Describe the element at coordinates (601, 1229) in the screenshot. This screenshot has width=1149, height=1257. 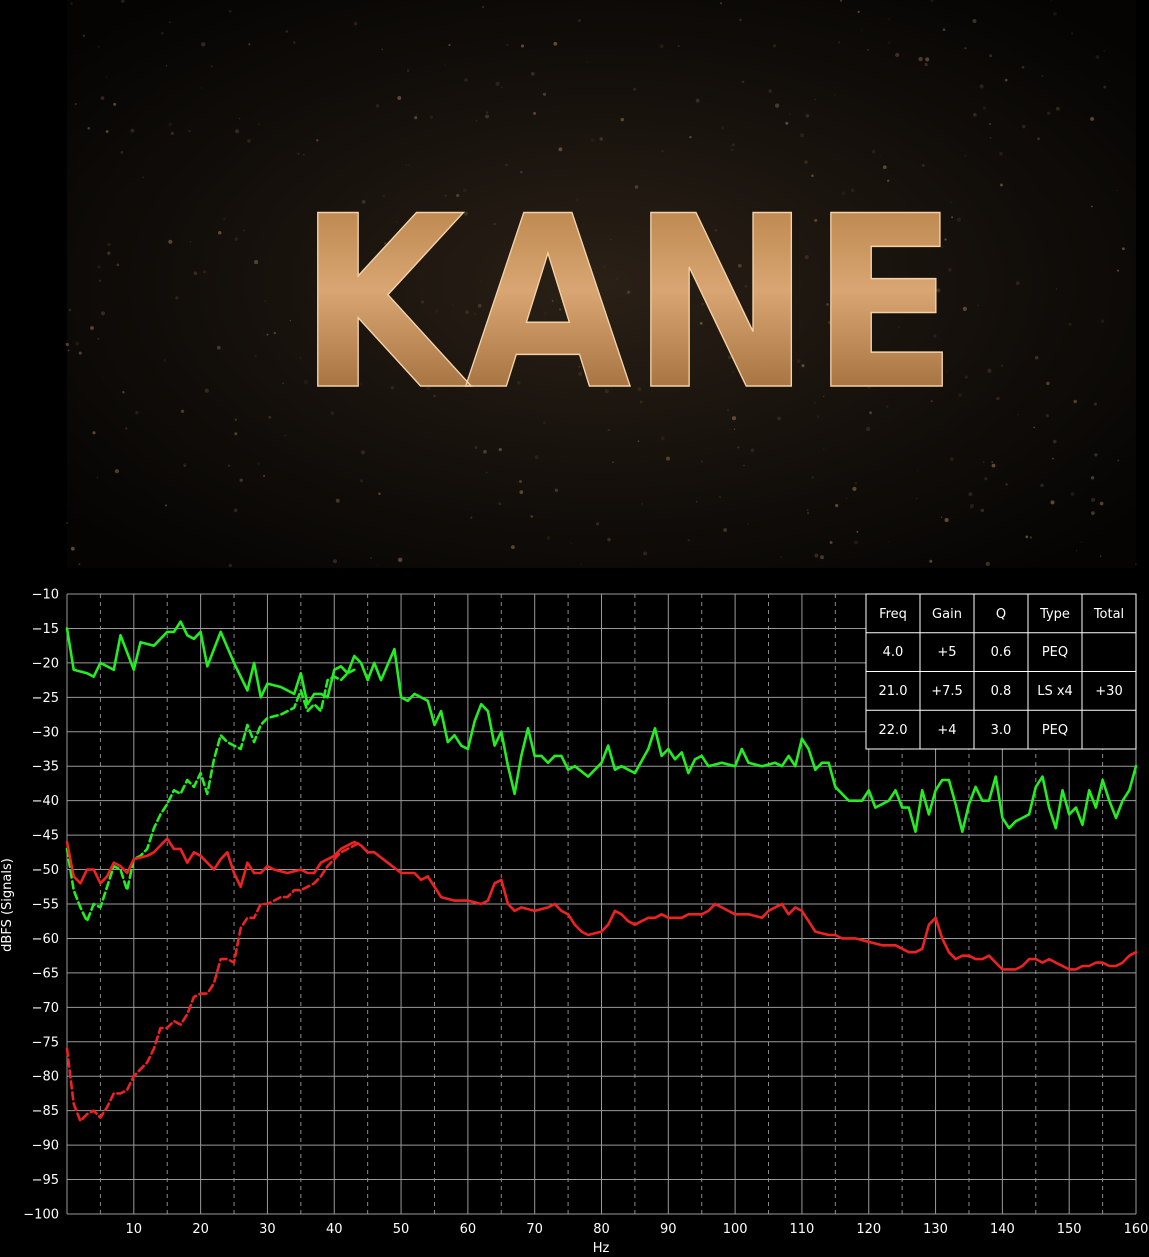
I see `x-tick-label: 80` at that location.